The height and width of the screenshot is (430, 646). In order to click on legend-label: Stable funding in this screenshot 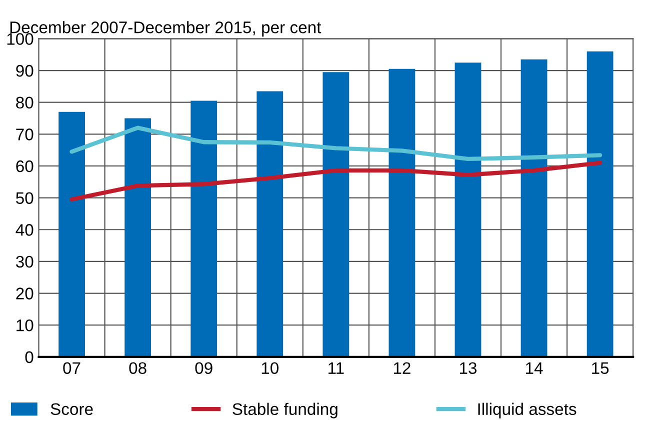, I will do `click(285, 410)`.